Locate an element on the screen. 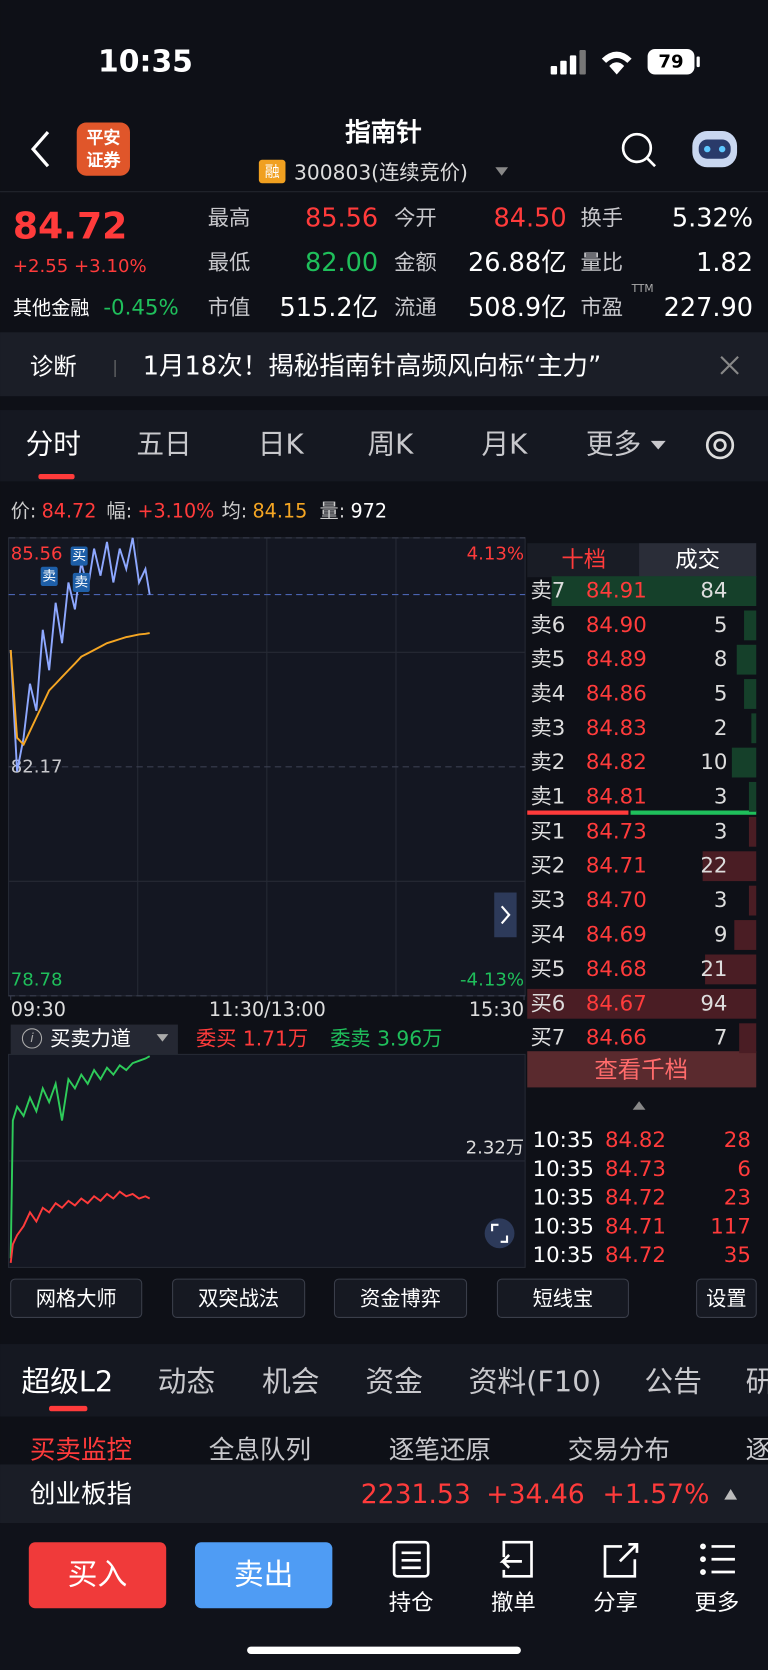  chart-tab: 五日 is located at coordinates (163, 444).